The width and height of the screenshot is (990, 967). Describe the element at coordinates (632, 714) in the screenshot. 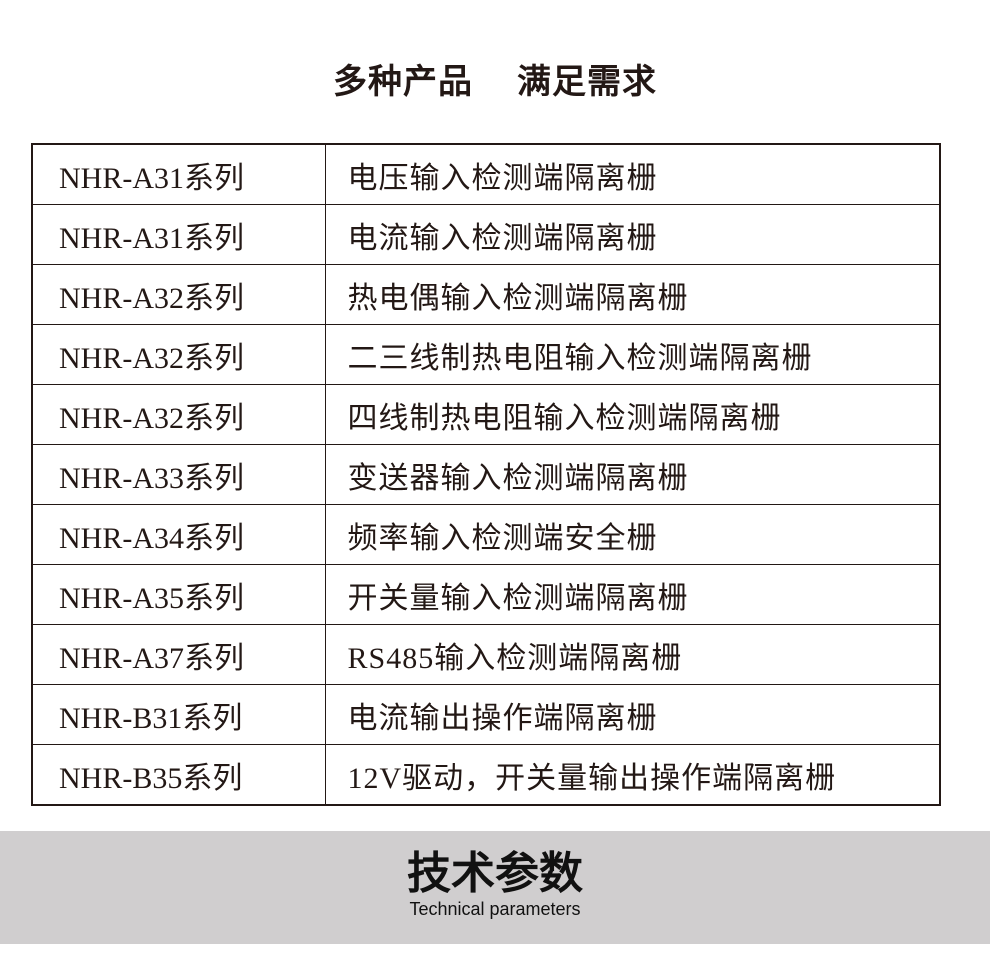

I see `description-cell: 电流输出操作端隔离栅` at that location.